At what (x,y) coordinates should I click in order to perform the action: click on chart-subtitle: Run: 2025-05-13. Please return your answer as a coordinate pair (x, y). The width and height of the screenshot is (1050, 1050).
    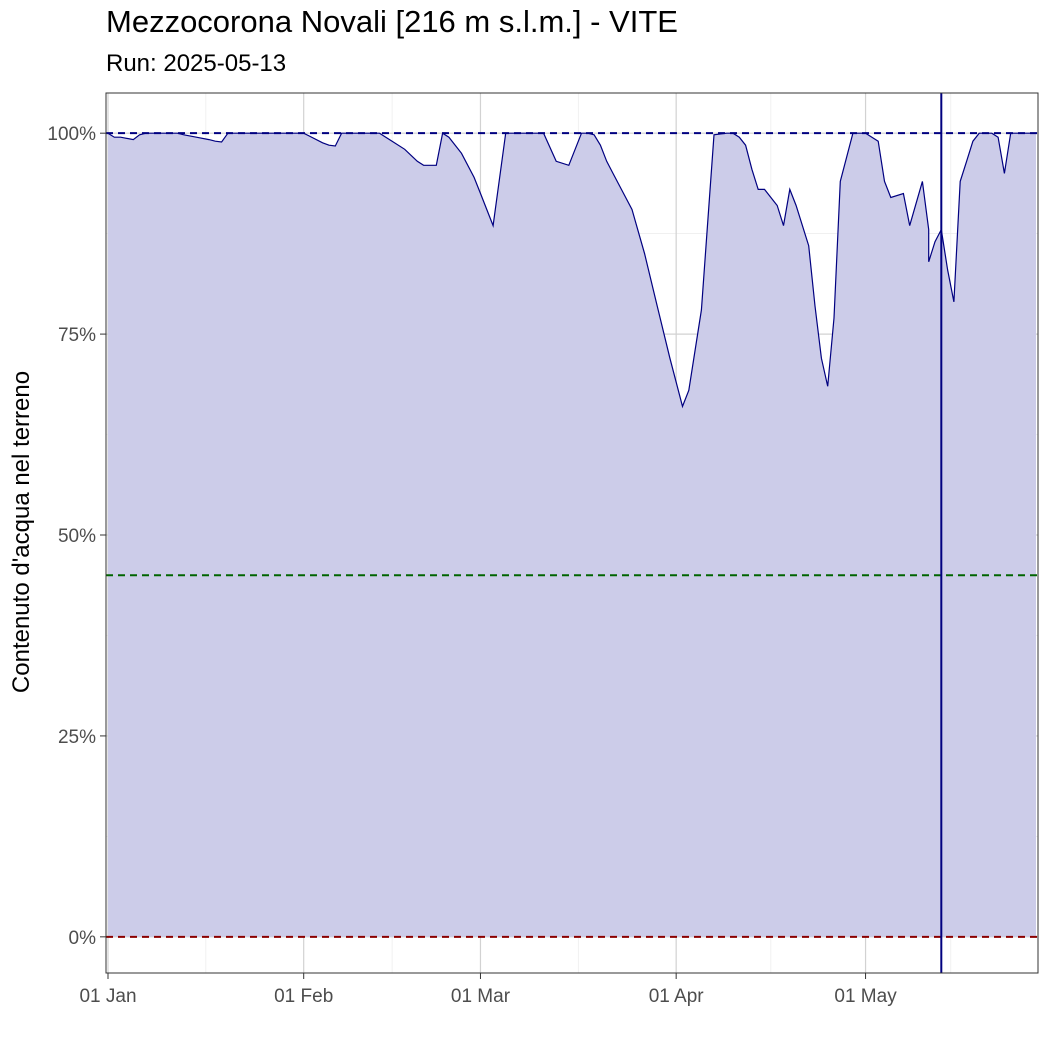
    Looking at the image, I should click on (196, 63).